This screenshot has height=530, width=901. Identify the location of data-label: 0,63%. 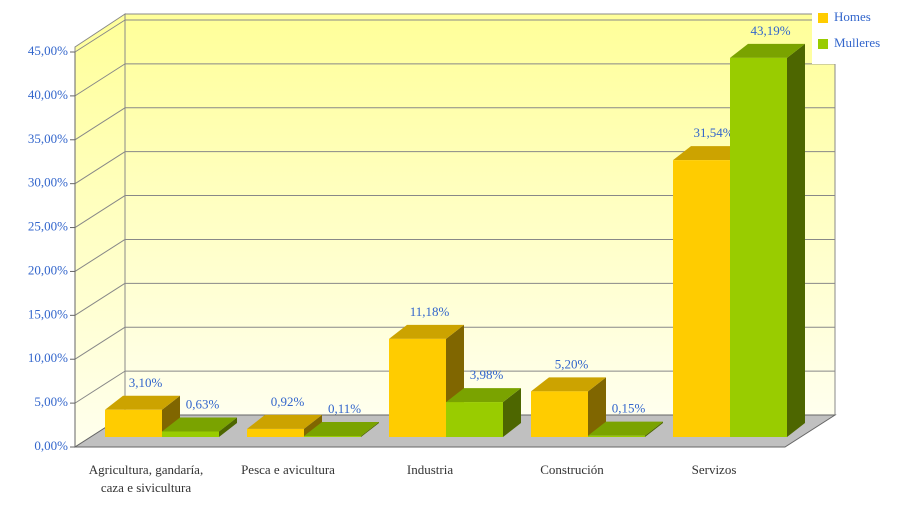
(203, 403).